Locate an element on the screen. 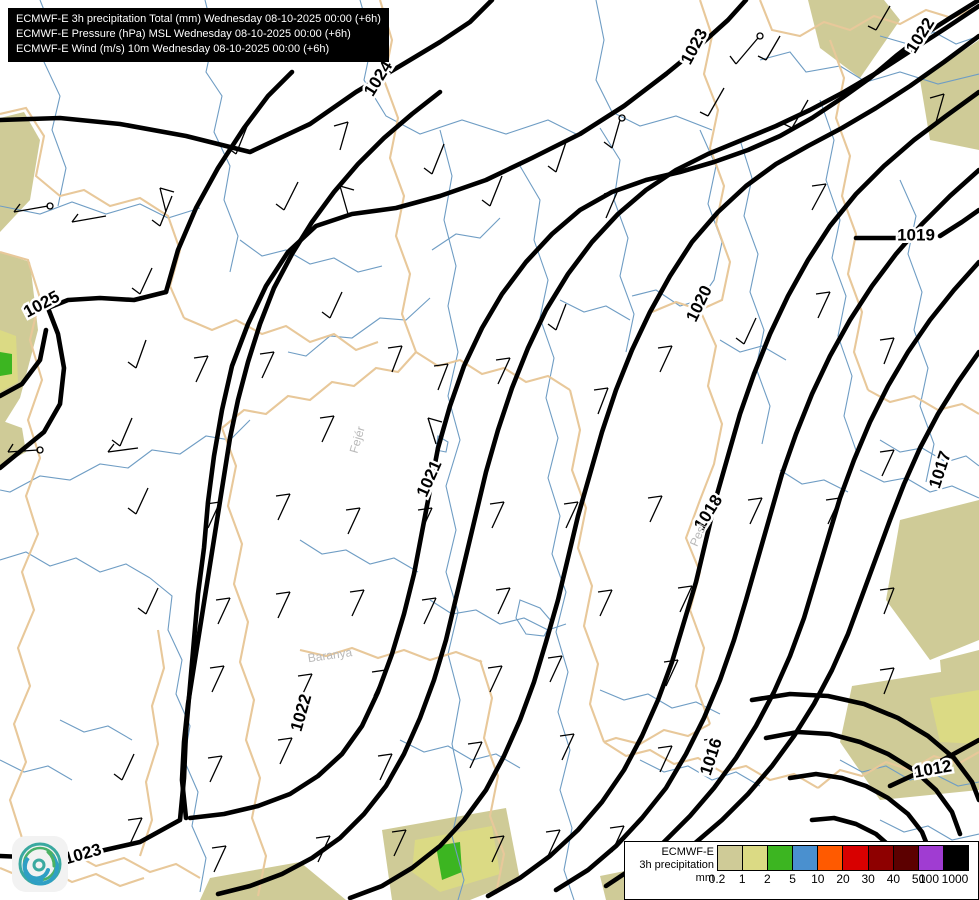 Image resolution: width=979 pixels, height=900 pixels. brand-logo is located at coordinates (40, 864).